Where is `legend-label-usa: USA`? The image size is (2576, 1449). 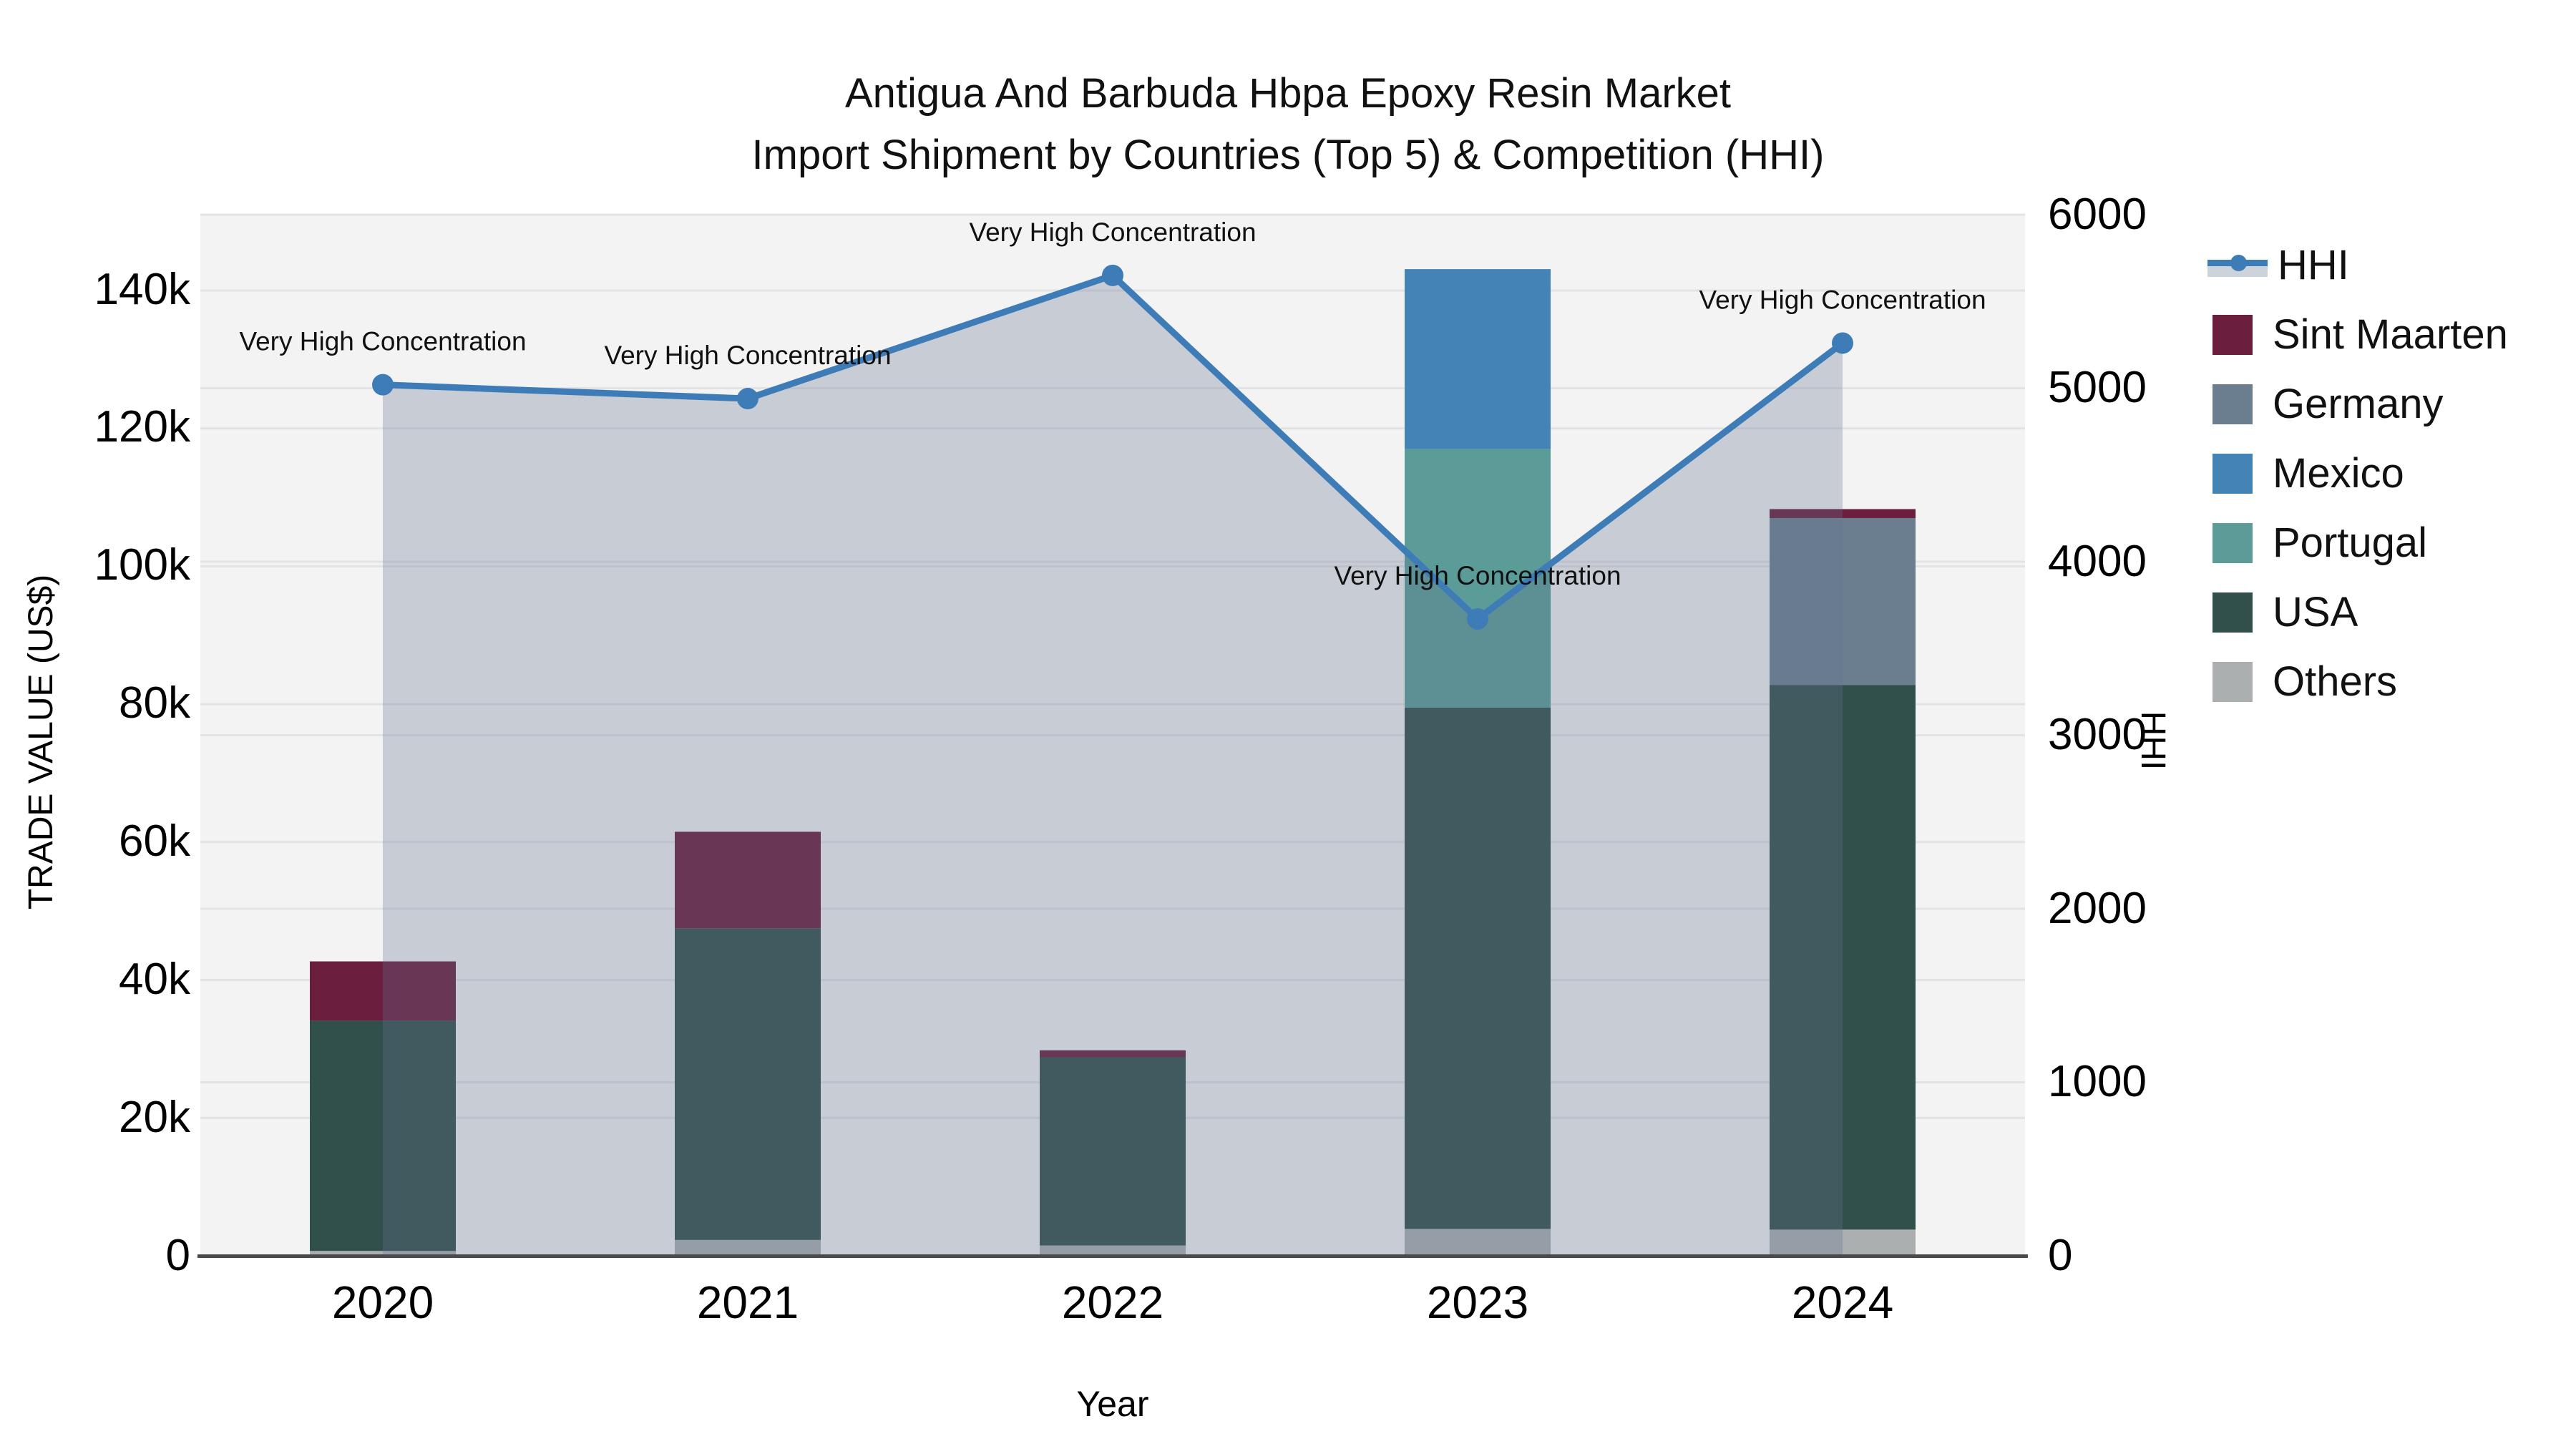
legend-label-usa: USA is located at coordinates (2315, 612).